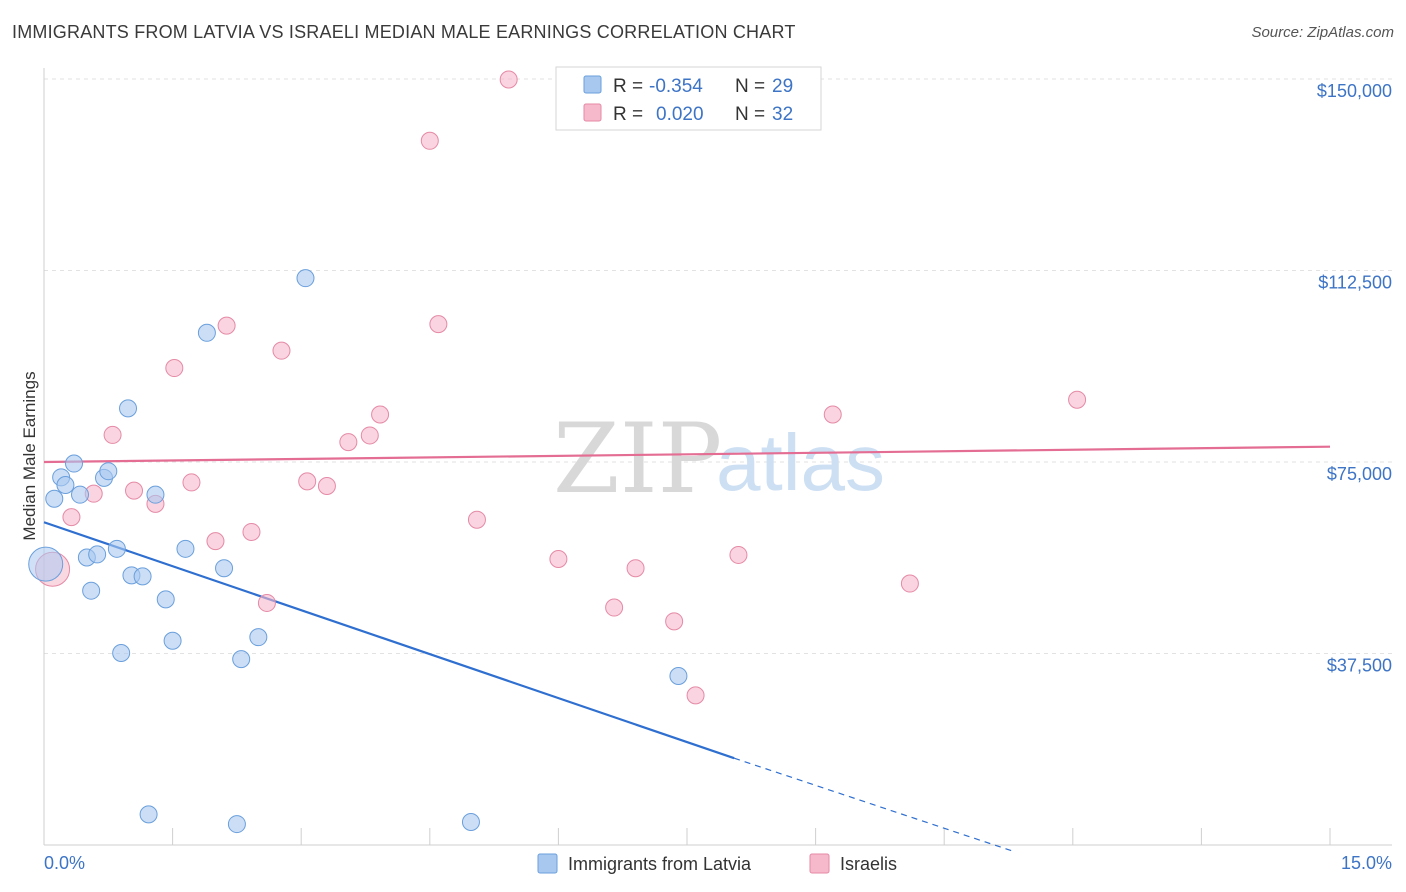  Describe the element at coordinates (750, 114) in the screenshot. I see `stats-n-label-israelis: N =` at that location.